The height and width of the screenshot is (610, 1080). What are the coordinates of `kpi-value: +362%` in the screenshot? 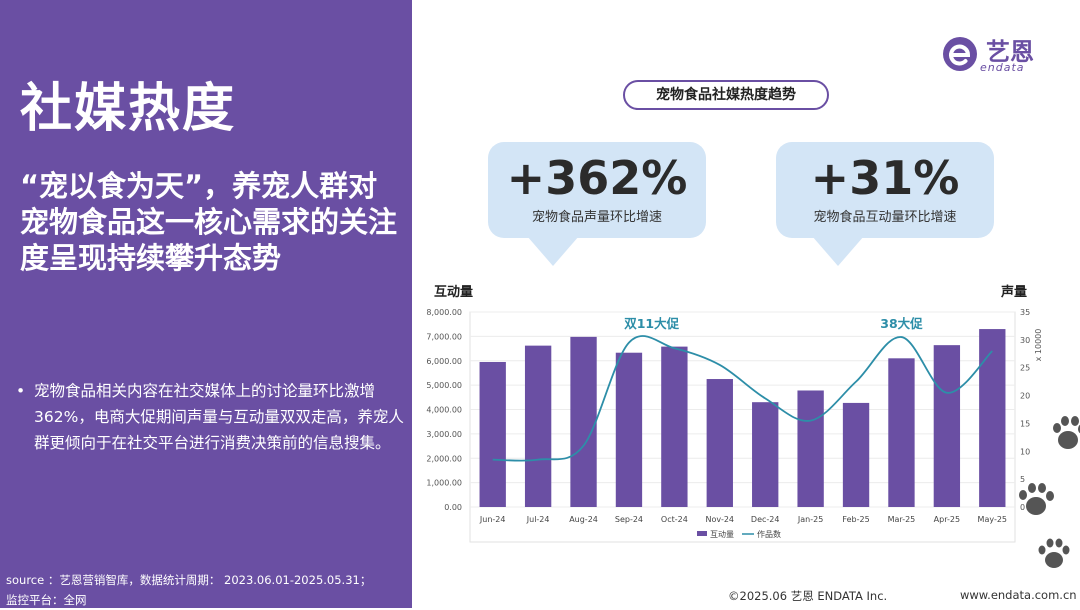 It's located at (597, 178).